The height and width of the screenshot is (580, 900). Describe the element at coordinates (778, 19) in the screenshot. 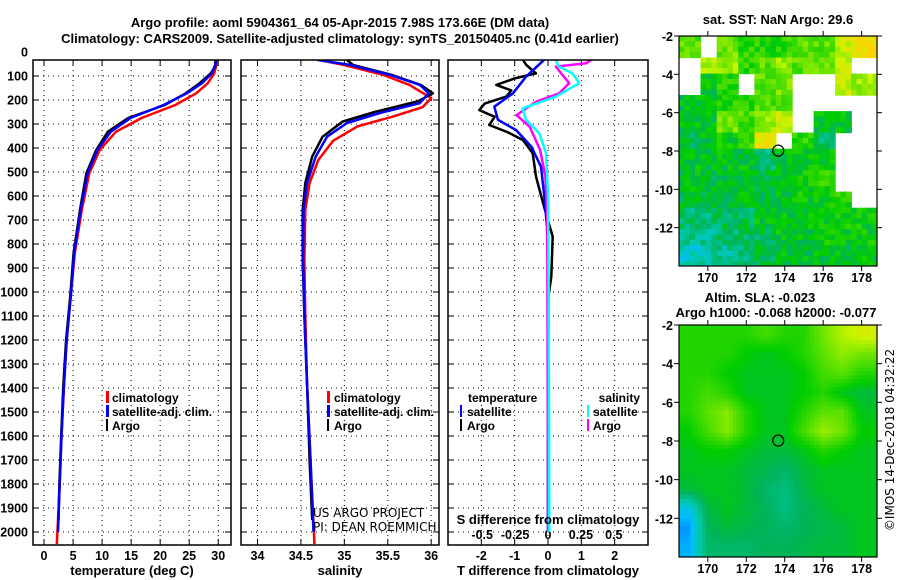

I see `sst-map-title: sat. SST: NaN Argo: 29.6` at that location.